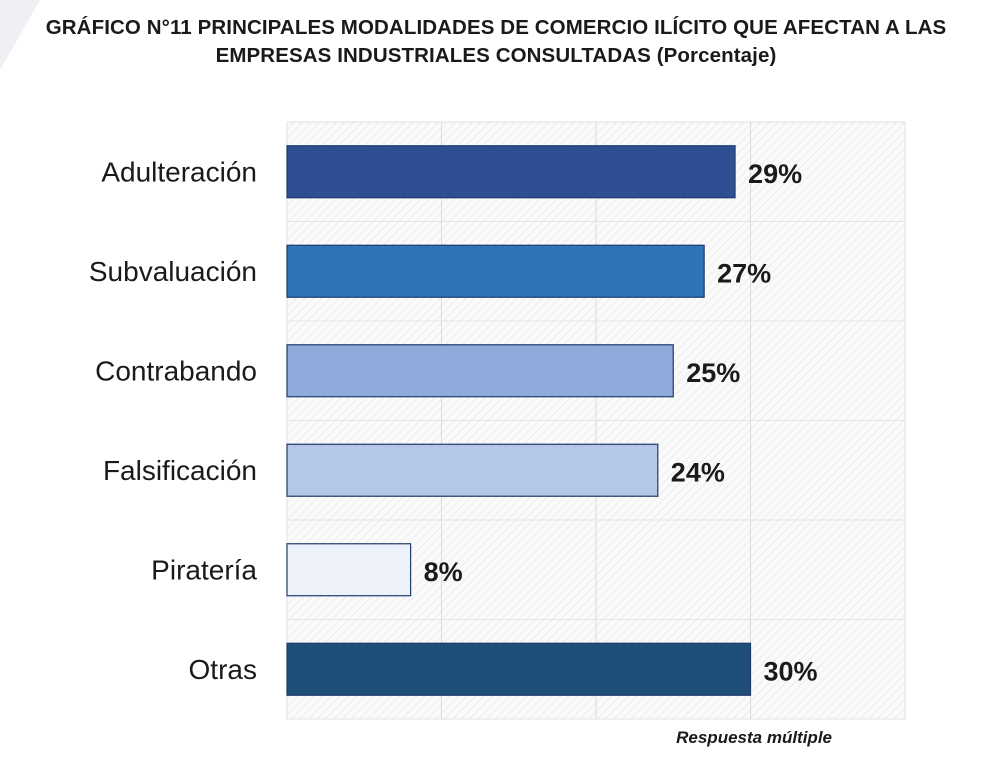 This screenshot has height=773, width=992. Describe the element at coordinates (698, 472) in the screenshot. I see `value-label: 24%` at that location.